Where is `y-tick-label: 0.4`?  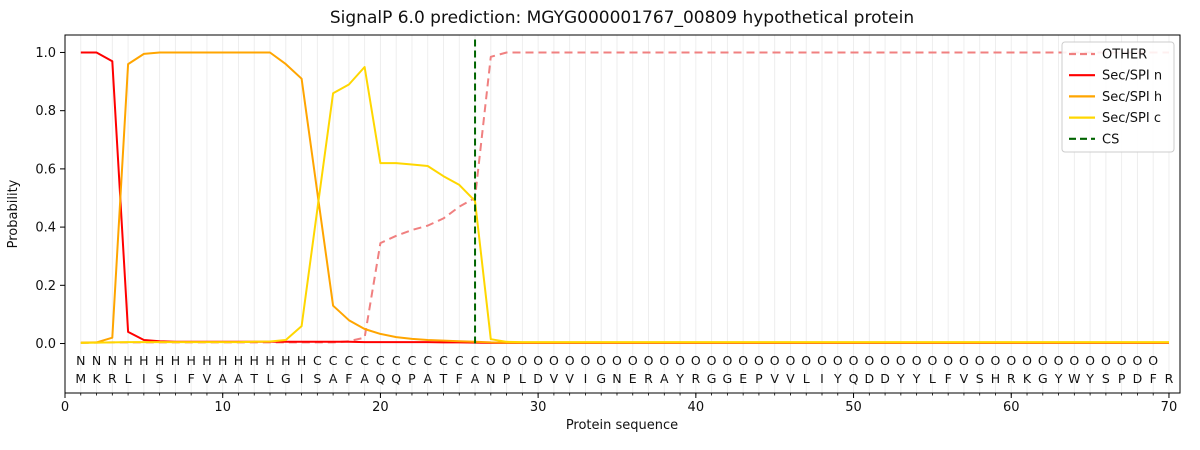 y-tick-label: 0.4 is located at coordinates (45, 228).